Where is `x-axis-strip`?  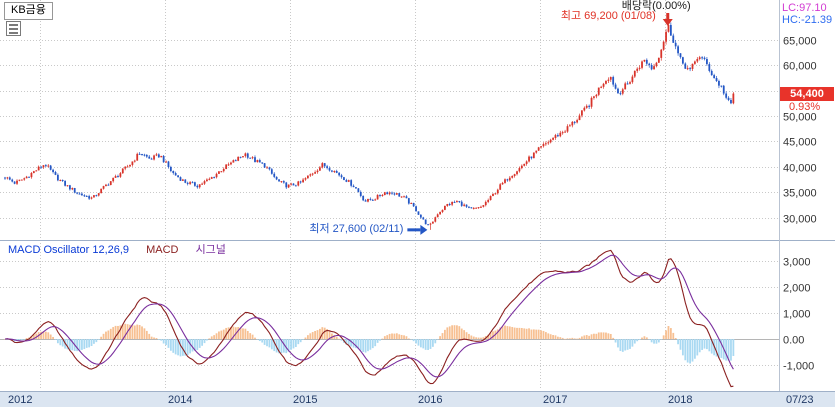 x-axis-strip is located at coordinates (417, 399).